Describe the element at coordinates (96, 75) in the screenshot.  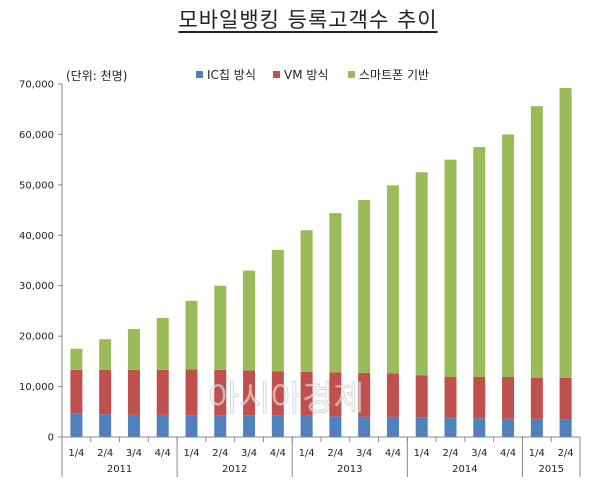
I see `unit-label: (단위: 천명)` at that location.